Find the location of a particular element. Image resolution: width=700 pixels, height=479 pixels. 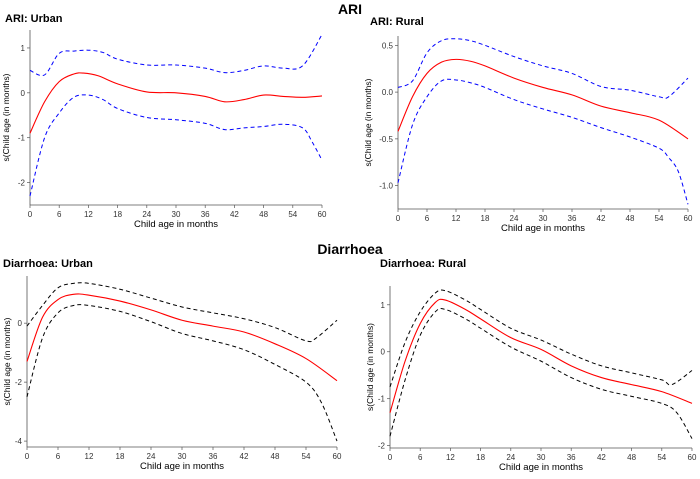

section-title-ari: ARI is located at coordinates (350, 9).